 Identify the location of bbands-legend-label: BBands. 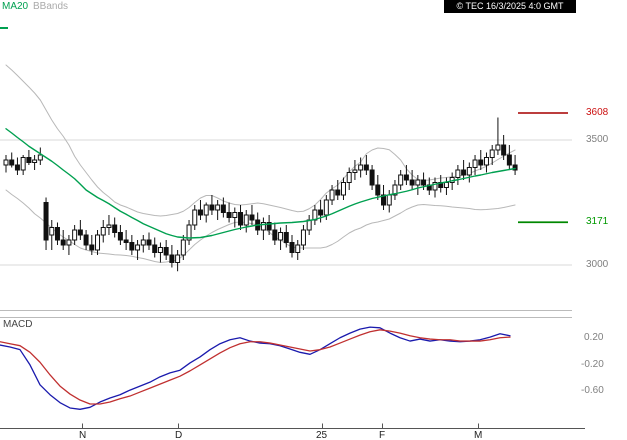
(51, 6).